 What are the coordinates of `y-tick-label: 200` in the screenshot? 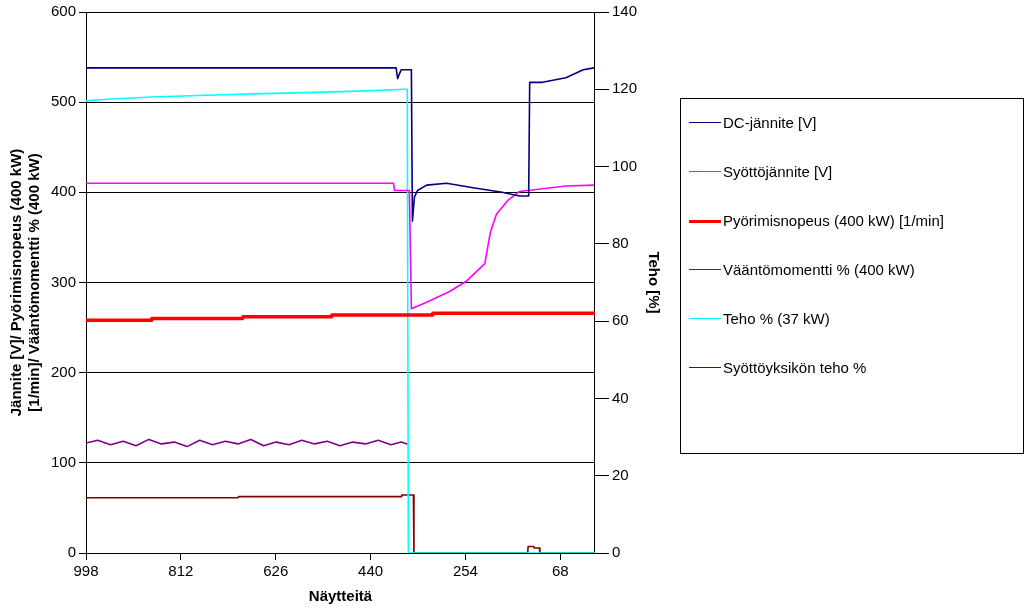 It's located at (64, 371).